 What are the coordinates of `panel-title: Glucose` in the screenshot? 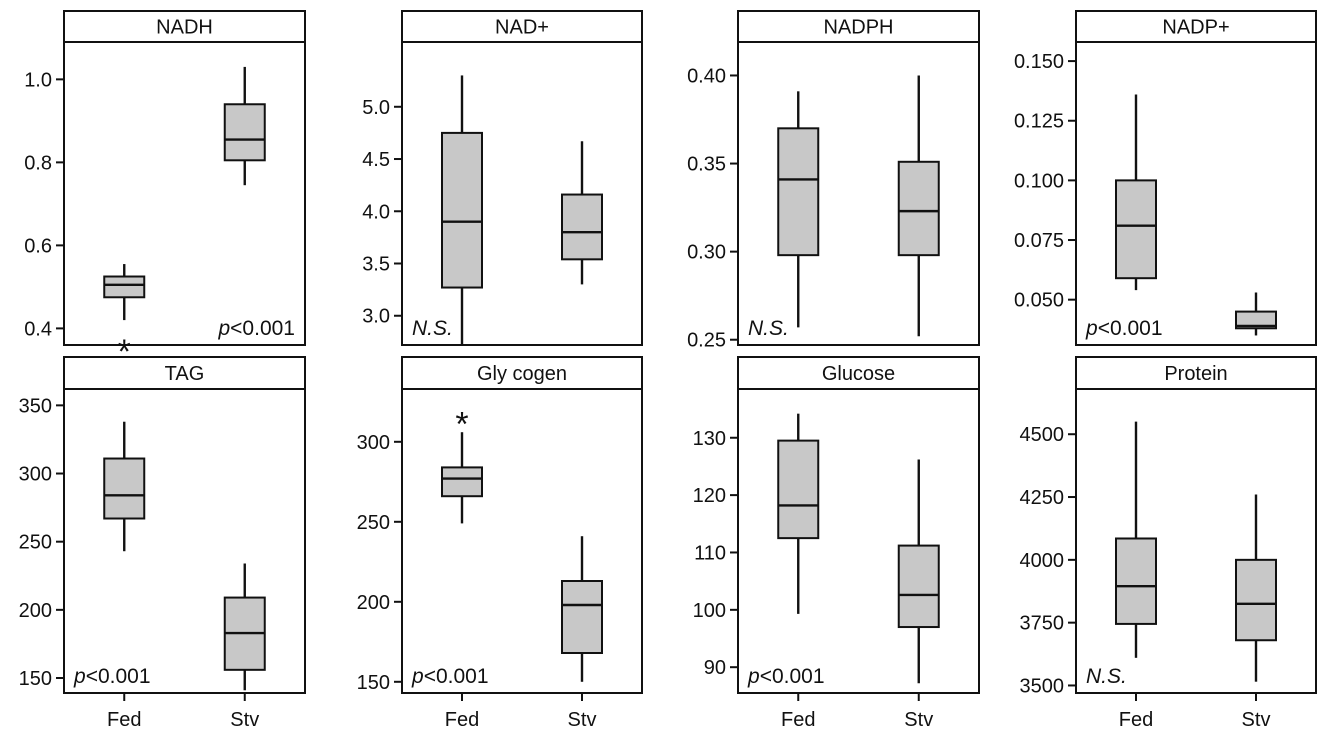 It's located at (858, 374).